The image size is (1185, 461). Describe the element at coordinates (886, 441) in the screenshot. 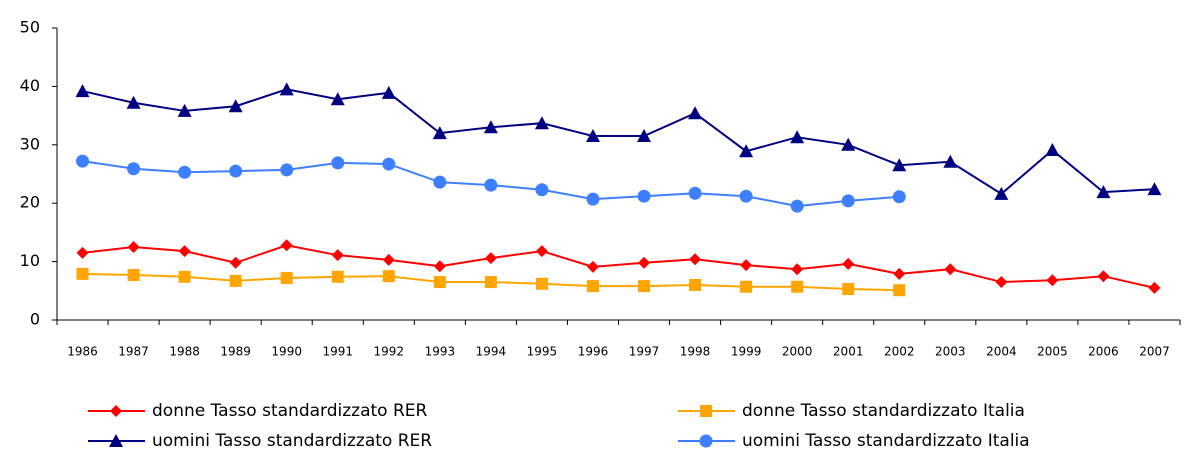

I see `legend-label: uomini Tasso standardizzato Italia` at that location.